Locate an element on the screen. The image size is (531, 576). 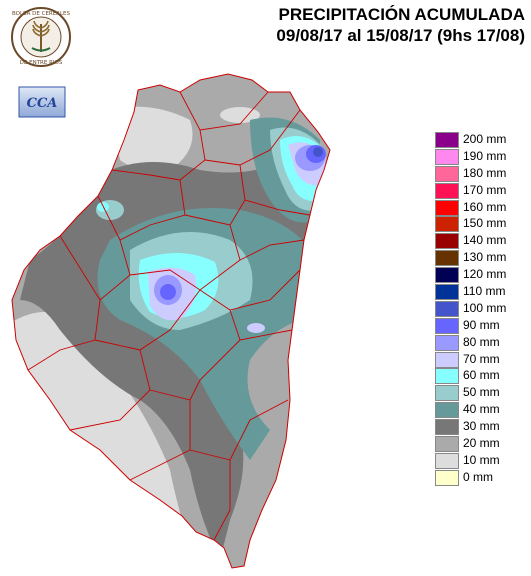
svg-text: CCA is located at coordinates (42, 103).